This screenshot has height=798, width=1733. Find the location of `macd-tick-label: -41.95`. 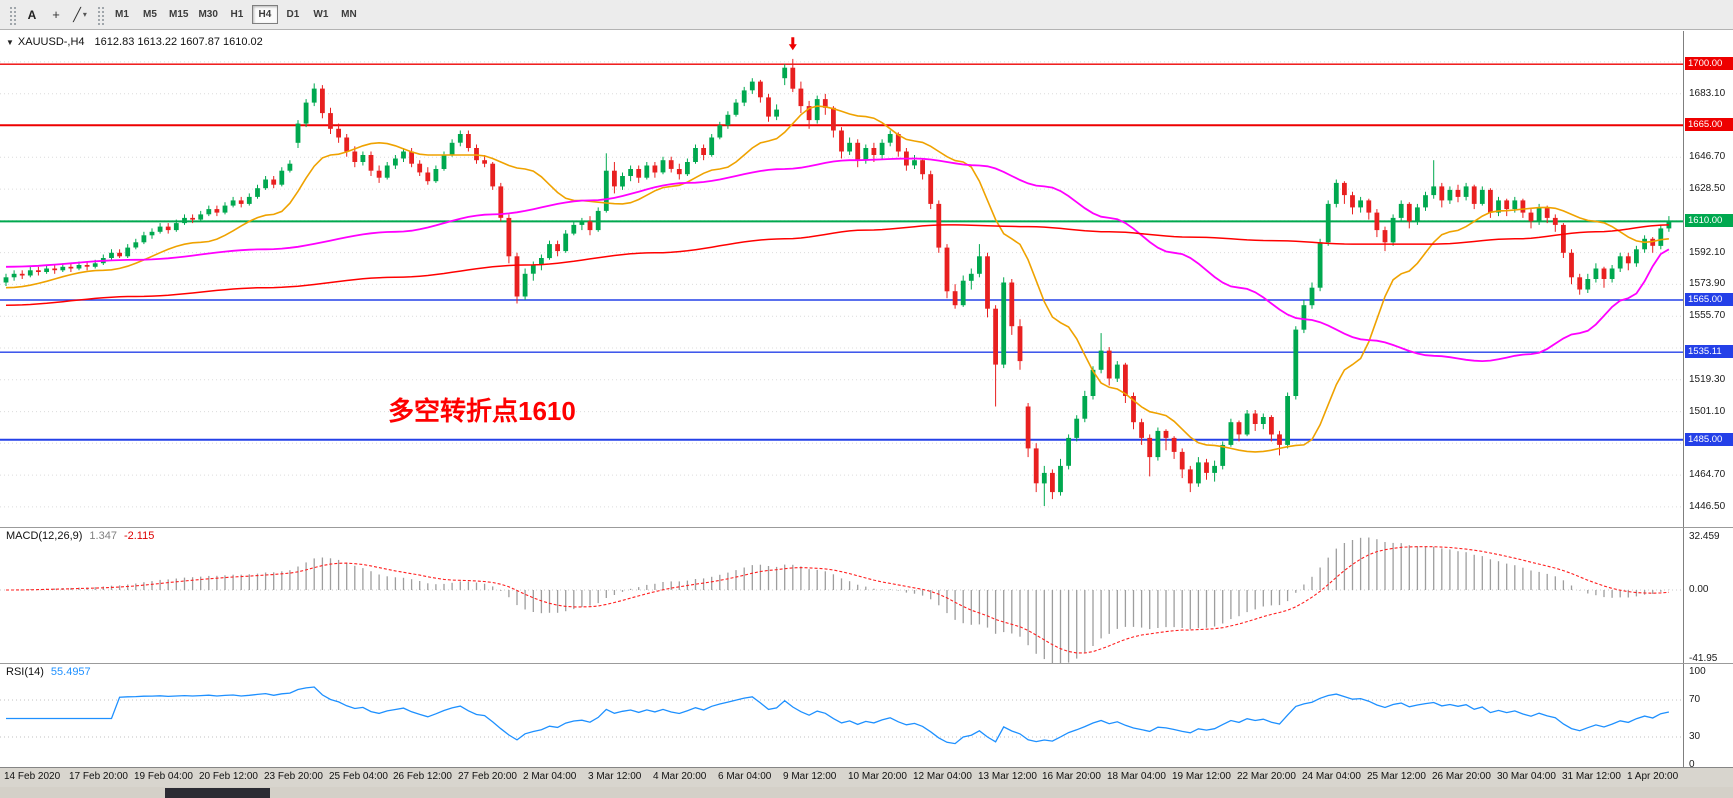

macd-tick-label: -41.95 is located at coordinates (1703, 658).